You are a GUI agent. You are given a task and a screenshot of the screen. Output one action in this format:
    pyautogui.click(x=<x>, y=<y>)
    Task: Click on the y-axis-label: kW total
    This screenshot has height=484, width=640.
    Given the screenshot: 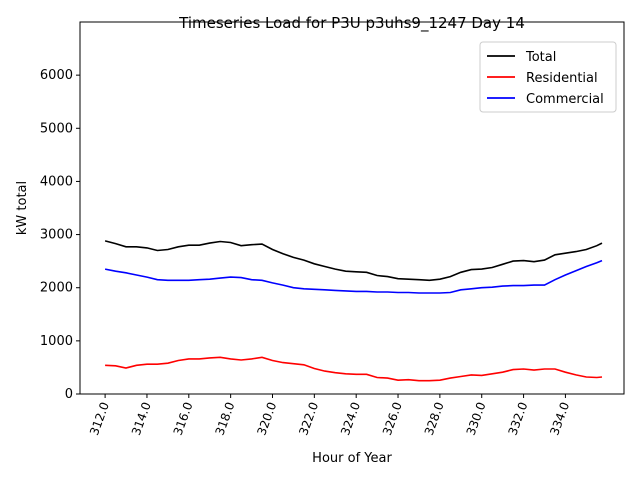 What is the action you would take?
    pyautogui.click(x=22, y=208)
    